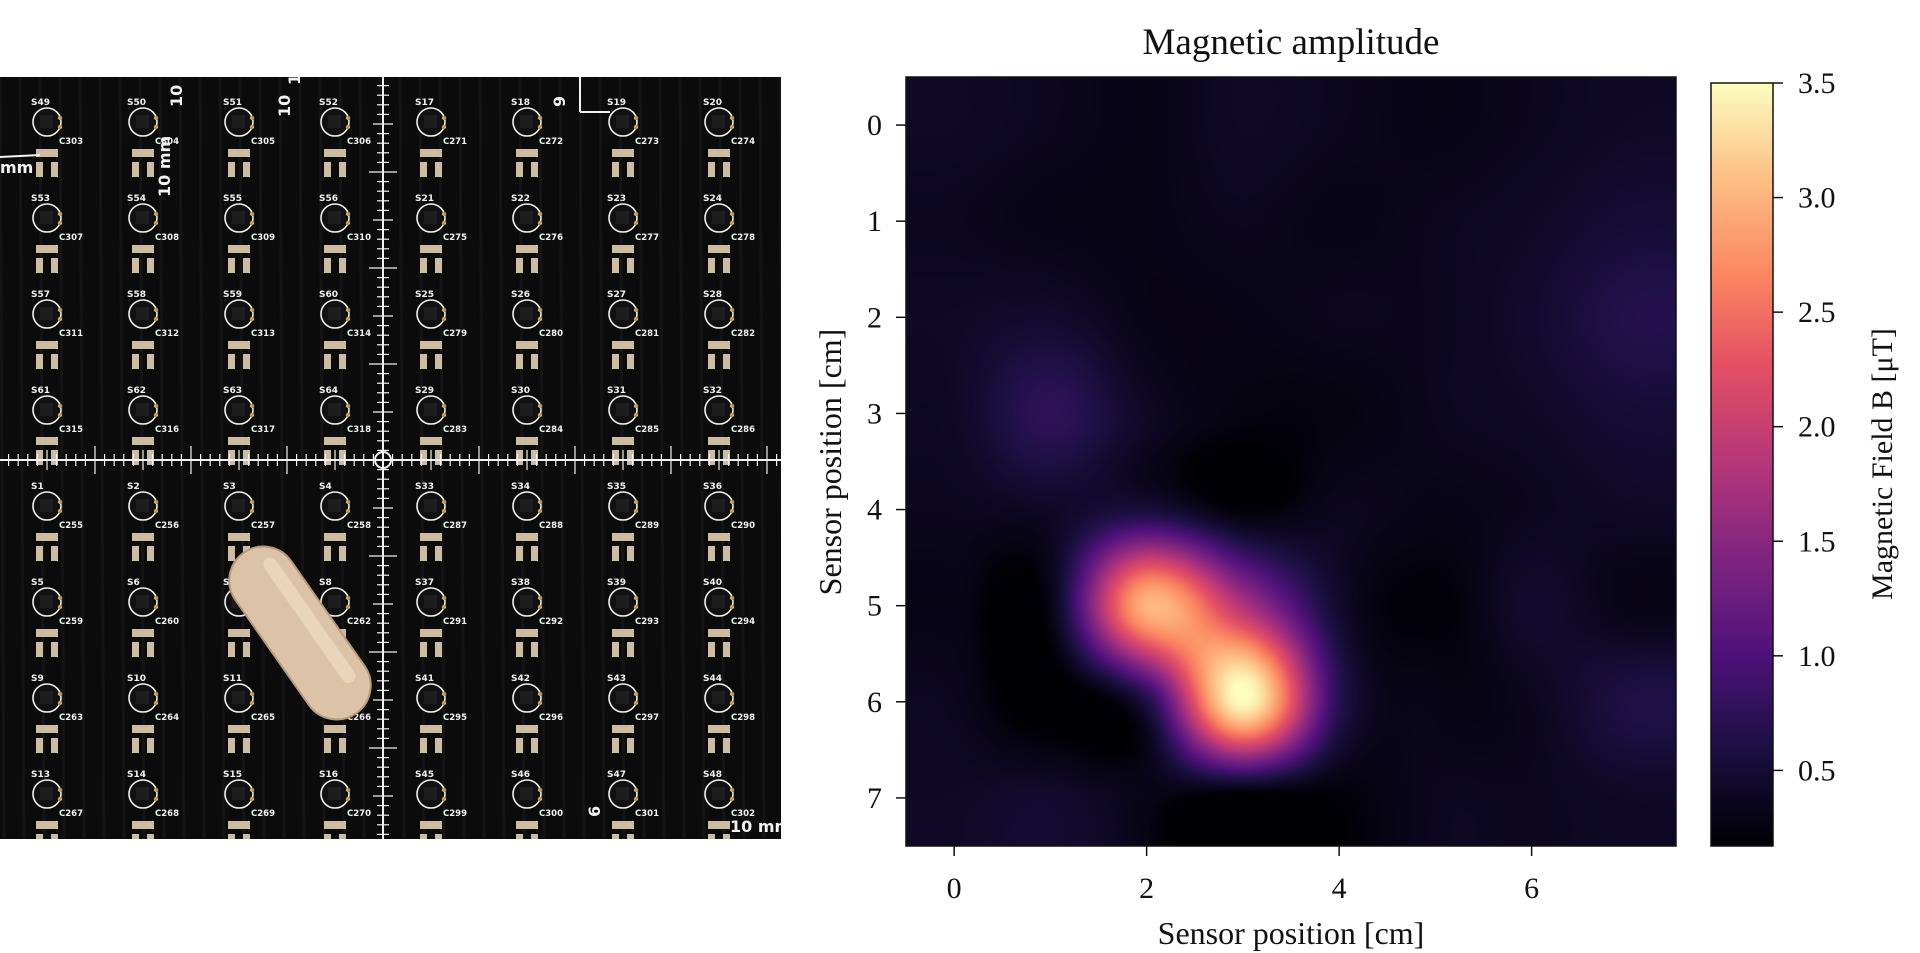  Describe the element at coordinates (249, 233) in the screenshot. I see `sensor-cell: S55 C309` at that location.